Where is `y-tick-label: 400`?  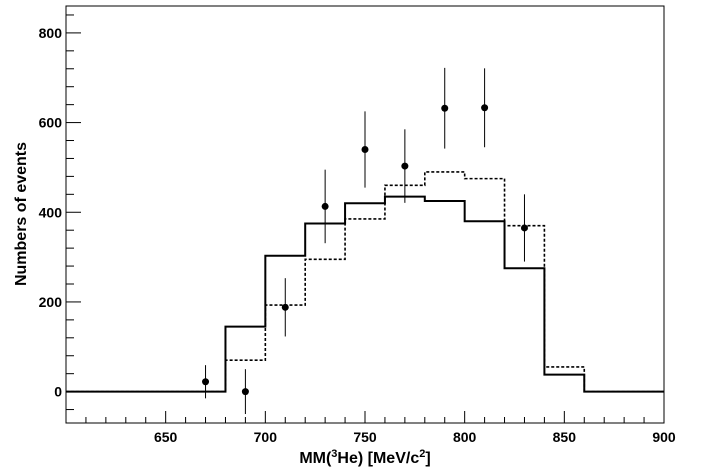 y-tick-label: 400 is located at coordinates (51, 212).